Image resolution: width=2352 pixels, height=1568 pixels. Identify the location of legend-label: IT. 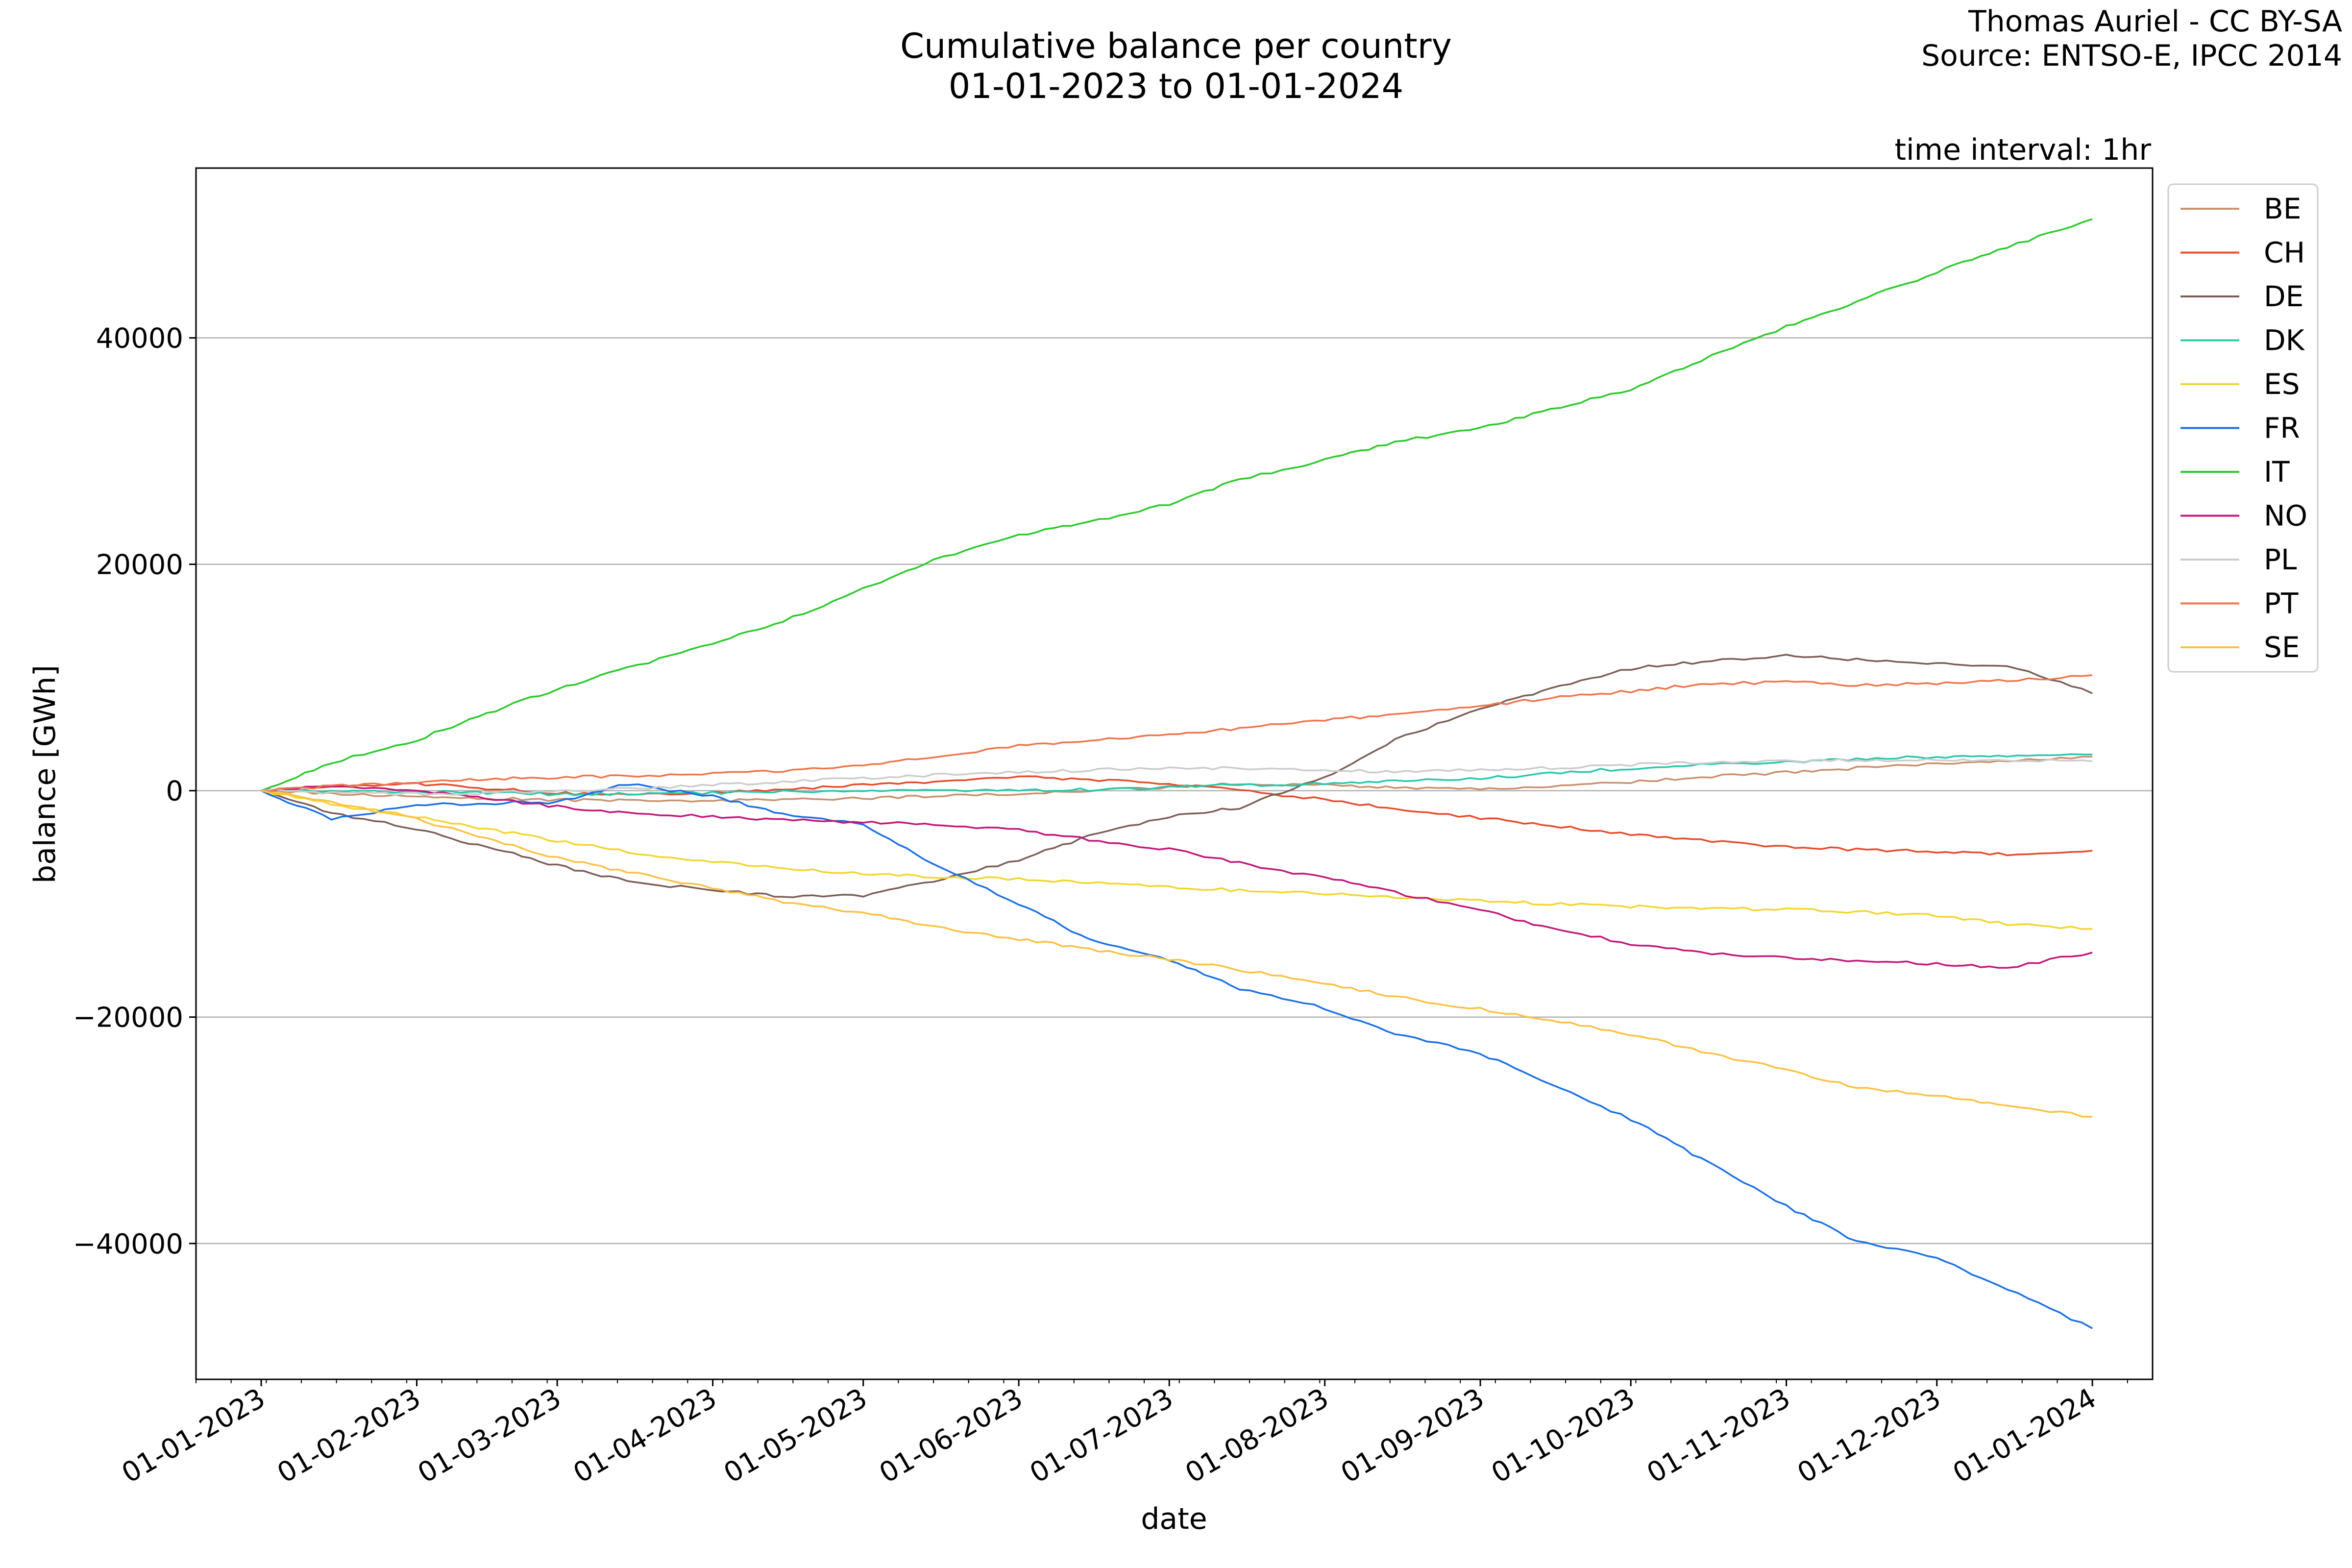
(2277, 472).